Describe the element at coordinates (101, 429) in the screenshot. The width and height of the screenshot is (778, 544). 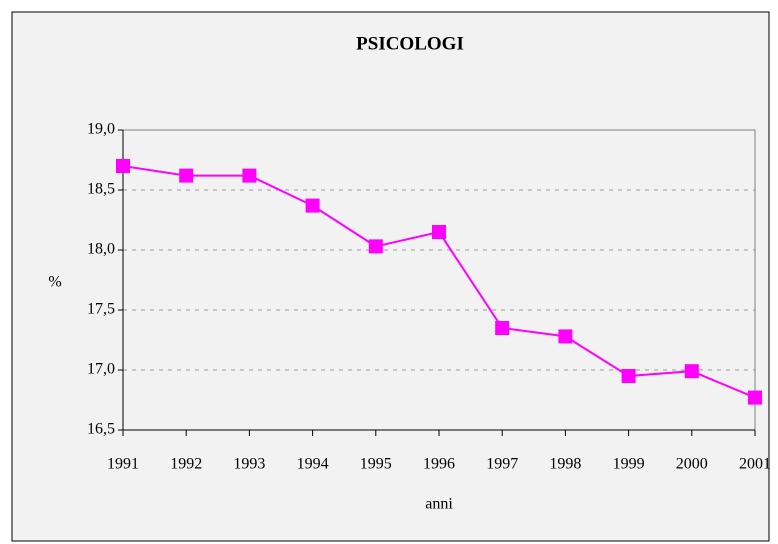
I see `y-tick-label: 16,5` at that location.